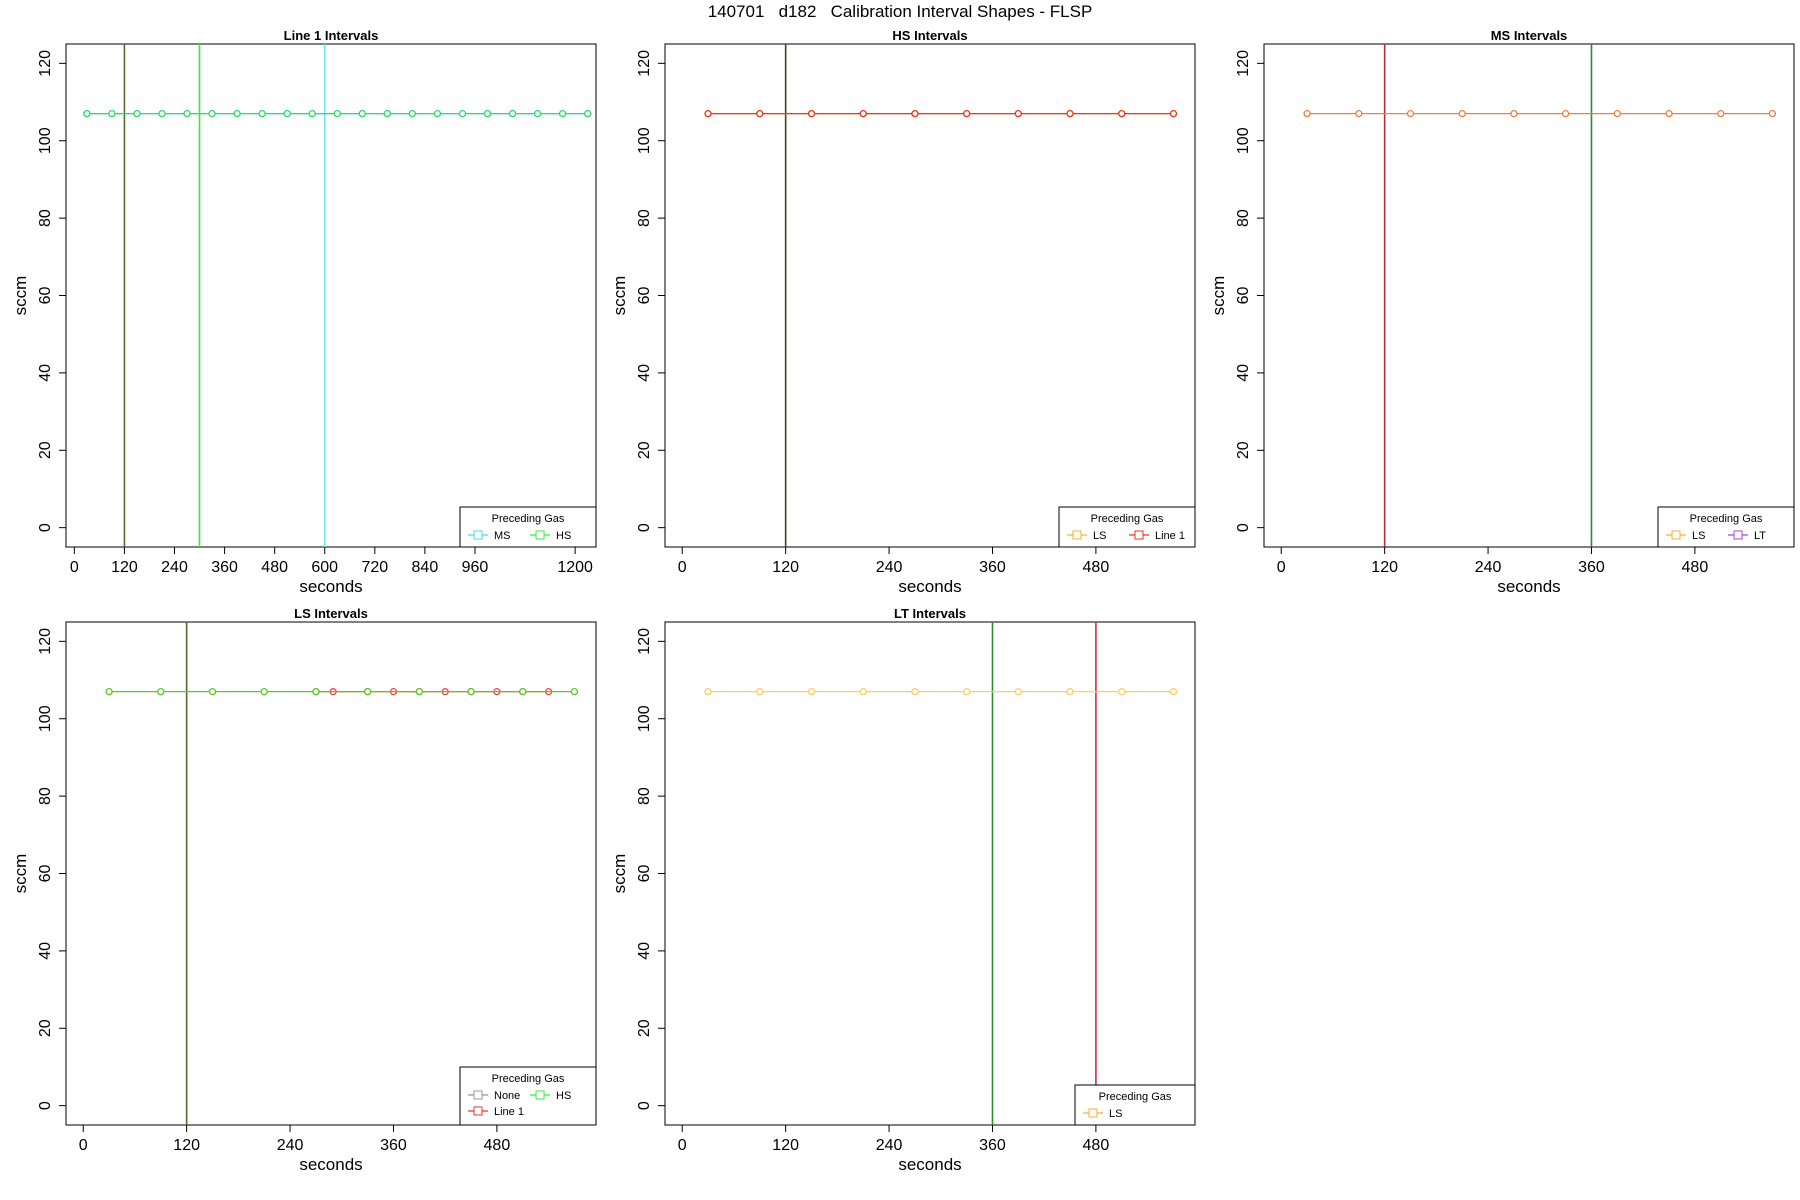  What do you see at coordinates (1135, 1105) in the screenshot?
I see `legend: Preceding Gas LS` at bounding box center [1135, 1105].